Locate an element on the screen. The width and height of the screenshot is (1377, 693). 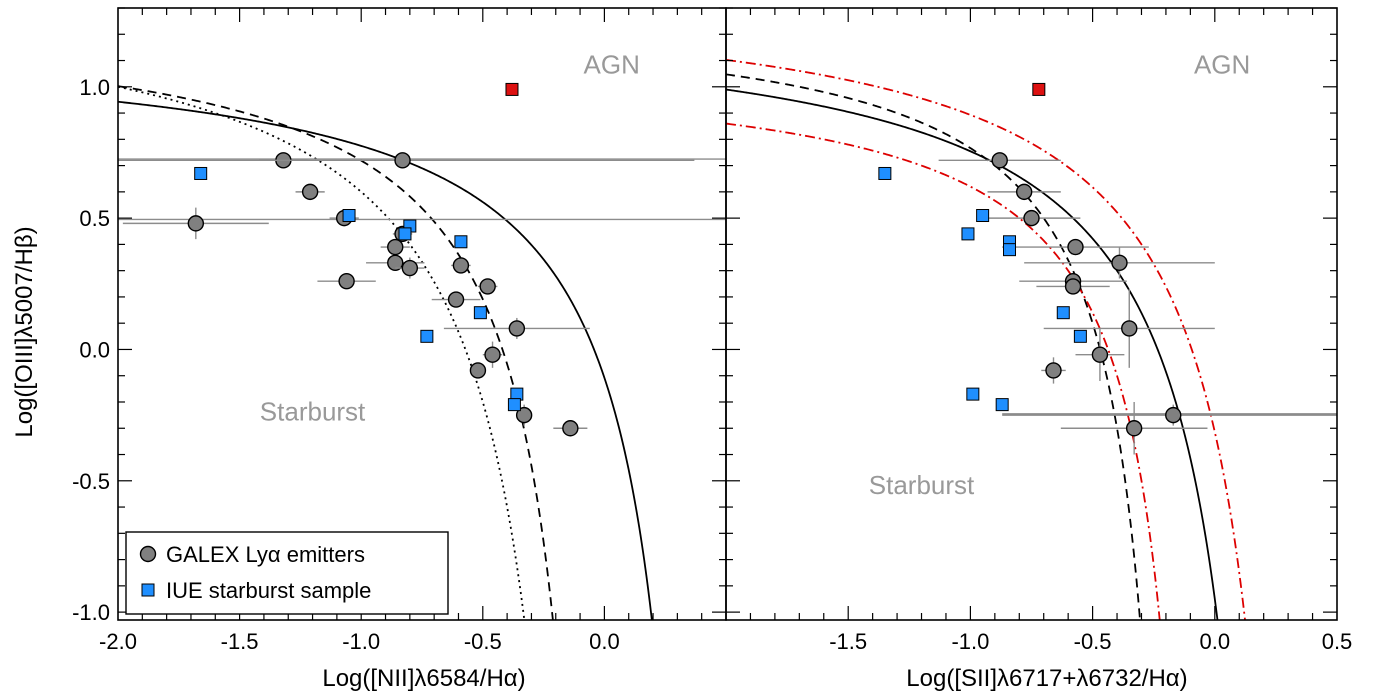
right-x-tick-label: -1.5 is located at coordinates (848, 641).